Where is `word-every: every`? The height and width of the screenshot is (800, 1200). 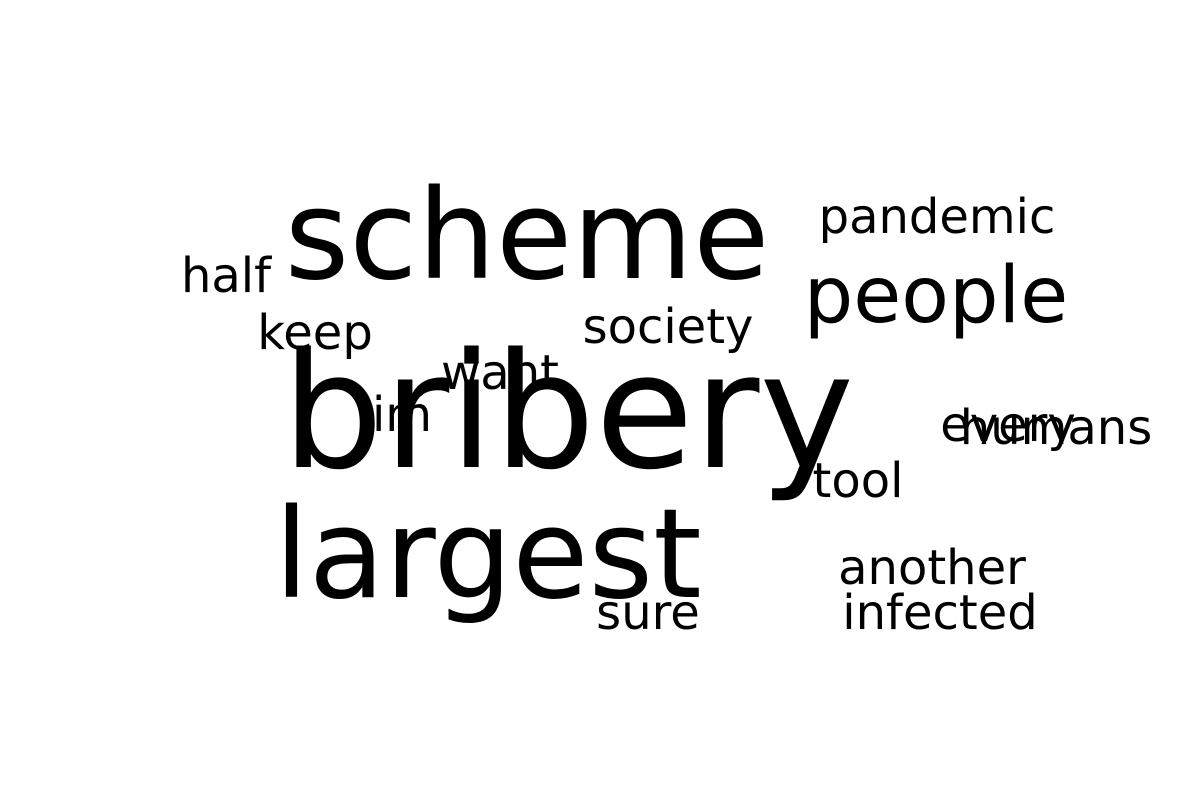 word-every: every is located at coordinates (1008, 425).